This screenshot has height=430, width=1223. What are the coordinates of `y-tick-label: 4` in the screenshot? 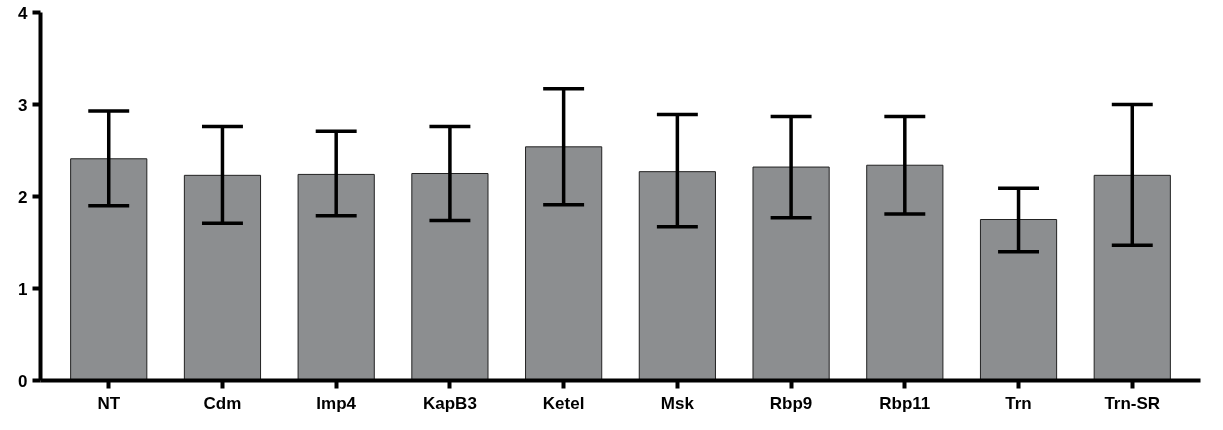 It's located at (23, 13).